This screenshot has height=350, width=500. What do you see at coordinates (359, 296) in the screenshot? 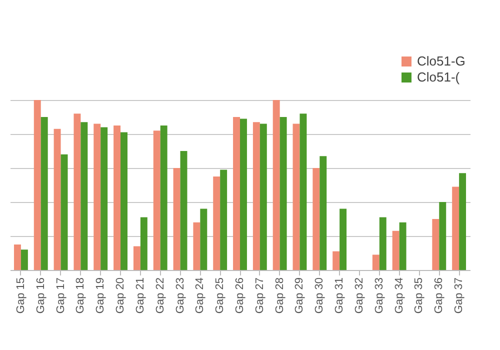
I see `x-tick-label: Gap 32` at bounding box center [359, 296].